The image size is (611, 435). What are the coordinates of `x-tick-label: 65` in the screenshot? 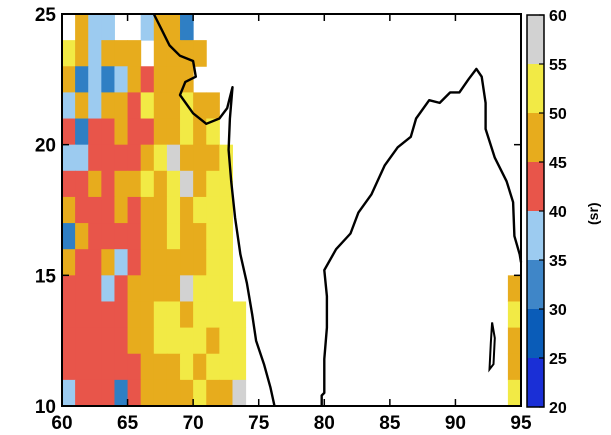 It's located at (128, 423).